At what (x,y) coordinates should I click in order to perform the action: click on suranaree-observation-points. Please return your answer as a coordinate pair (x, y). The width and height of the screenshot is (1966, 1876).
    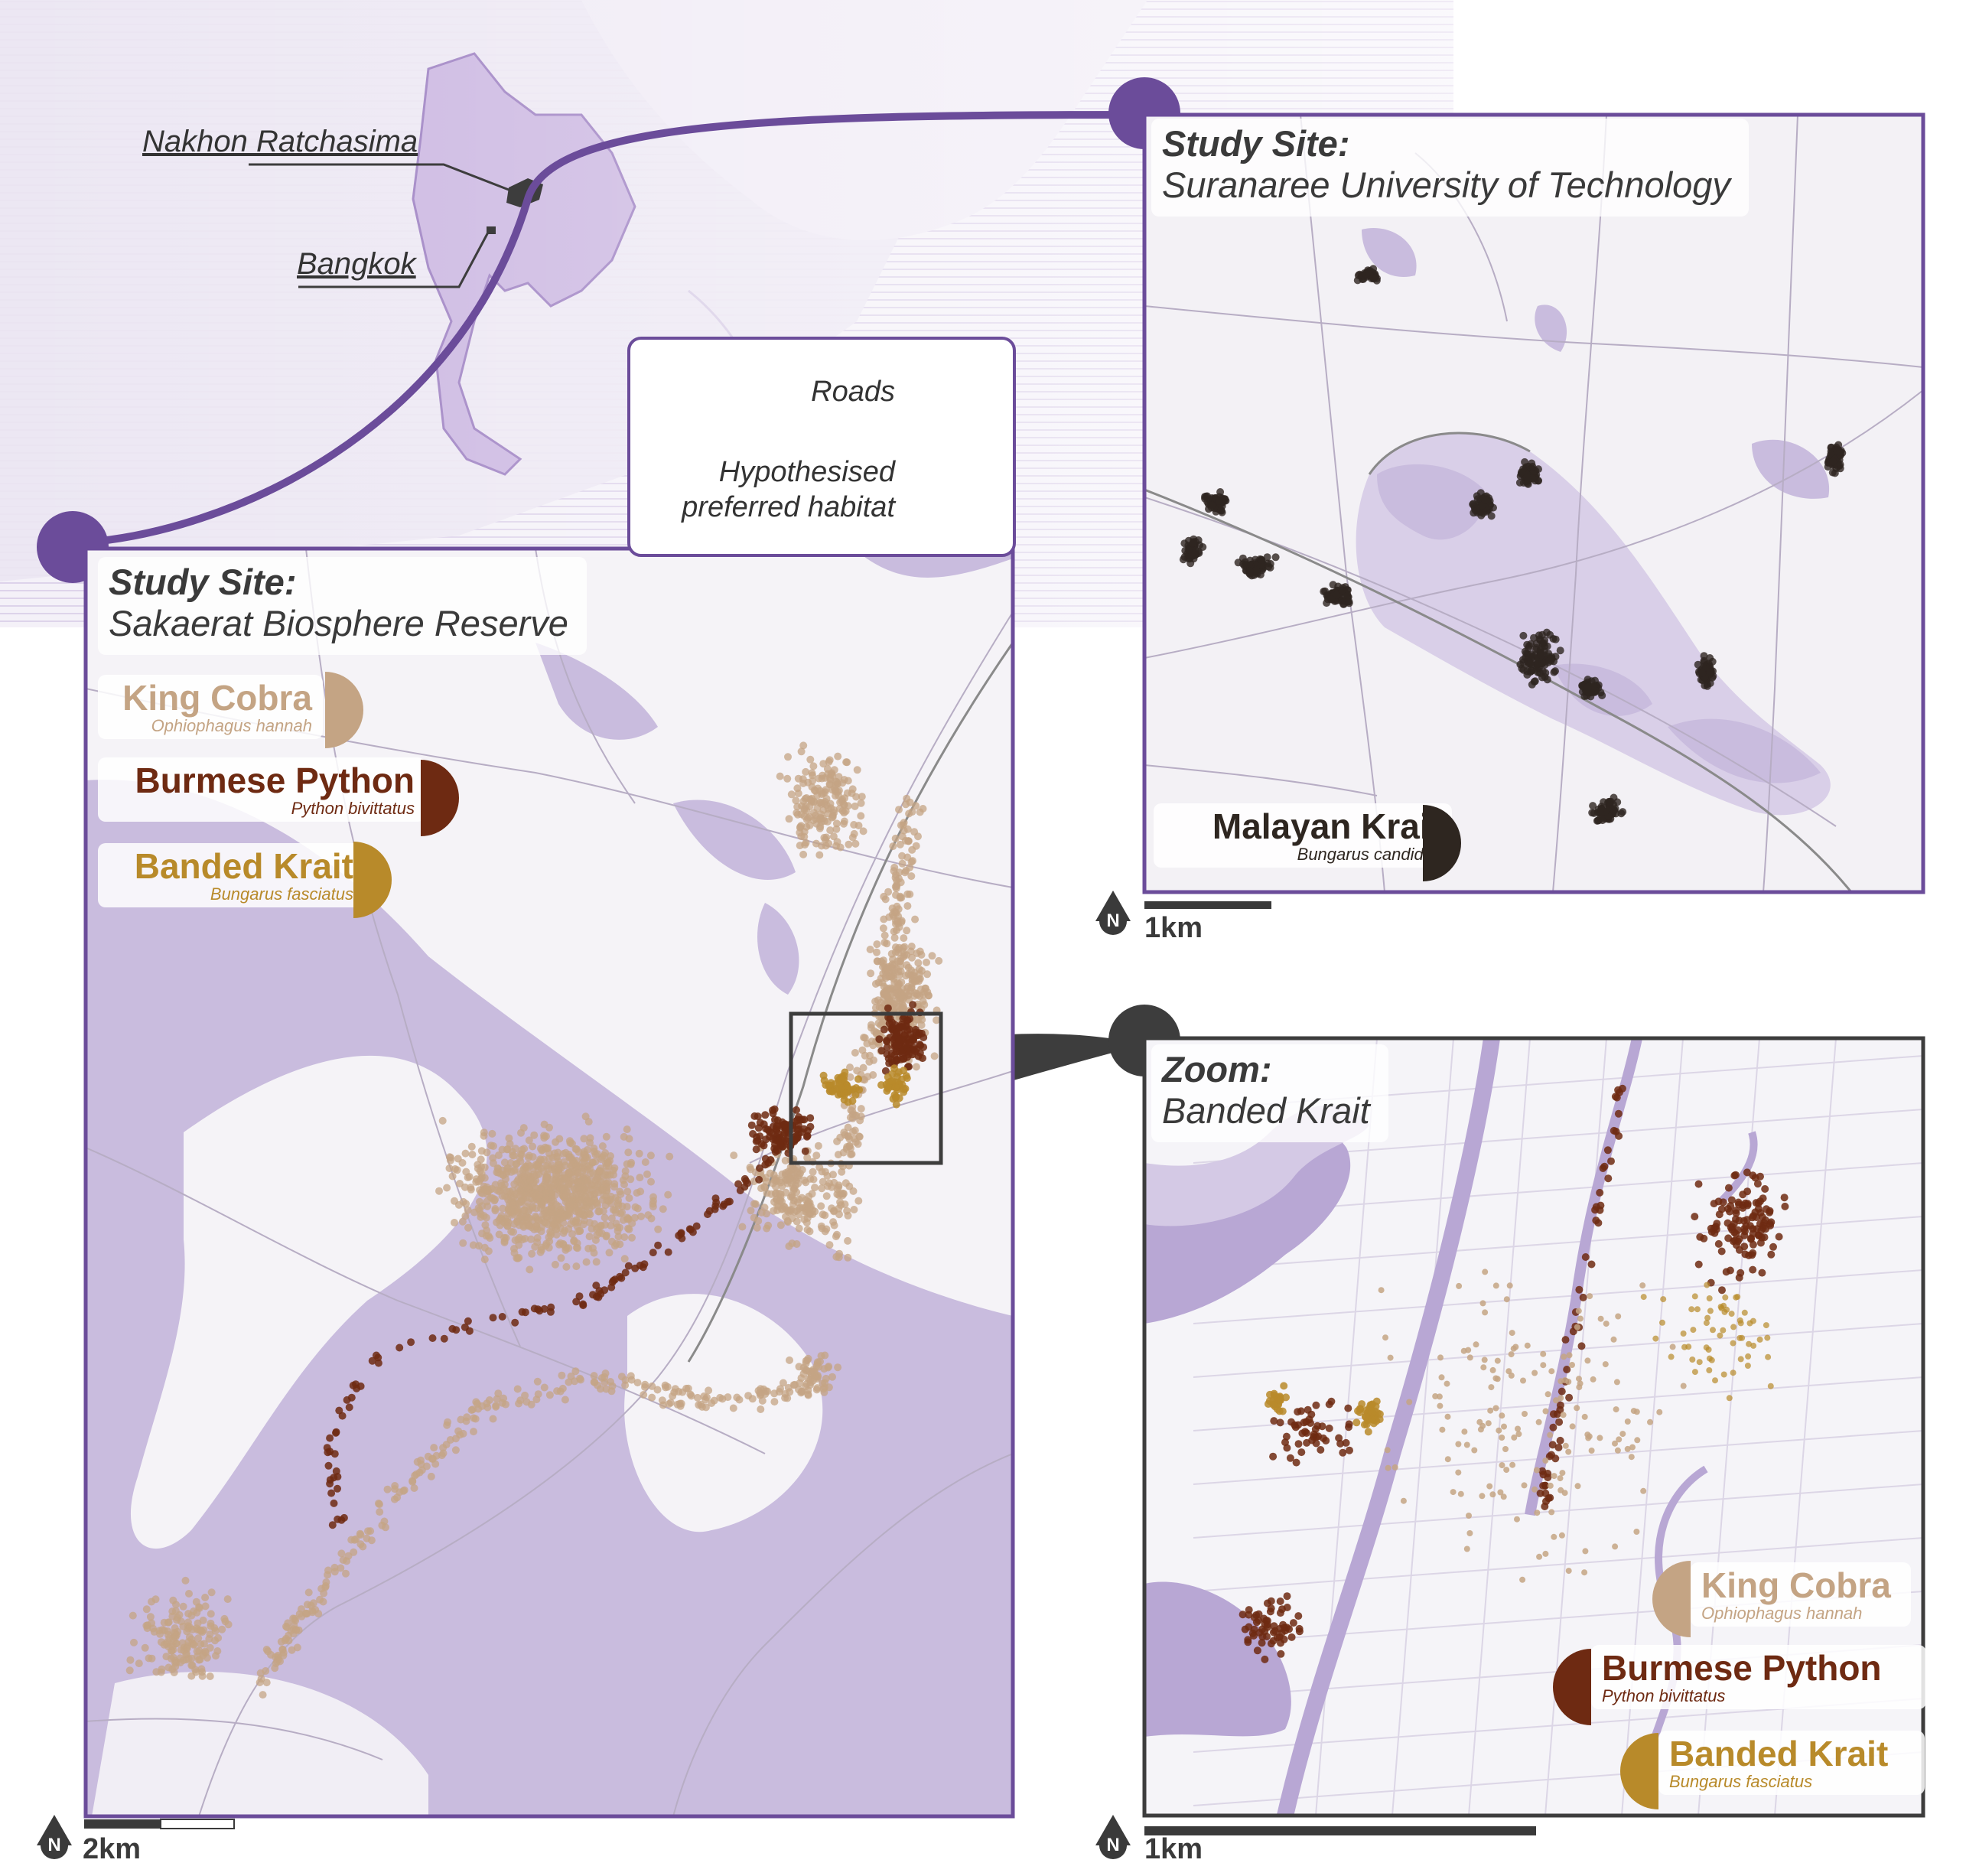
    Looking at the image, I should click on (1513, 545).